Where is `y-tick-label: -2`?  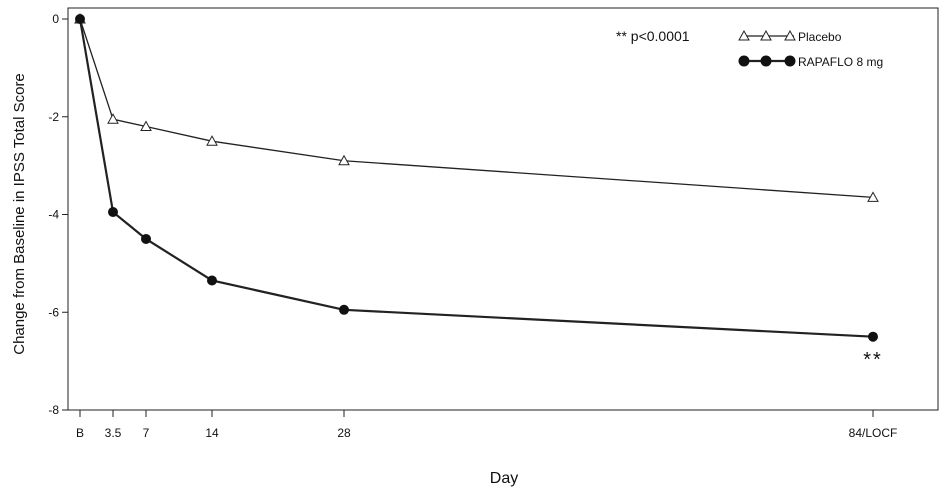 y-tick-label: -2 is located at coordinates (53, 117).